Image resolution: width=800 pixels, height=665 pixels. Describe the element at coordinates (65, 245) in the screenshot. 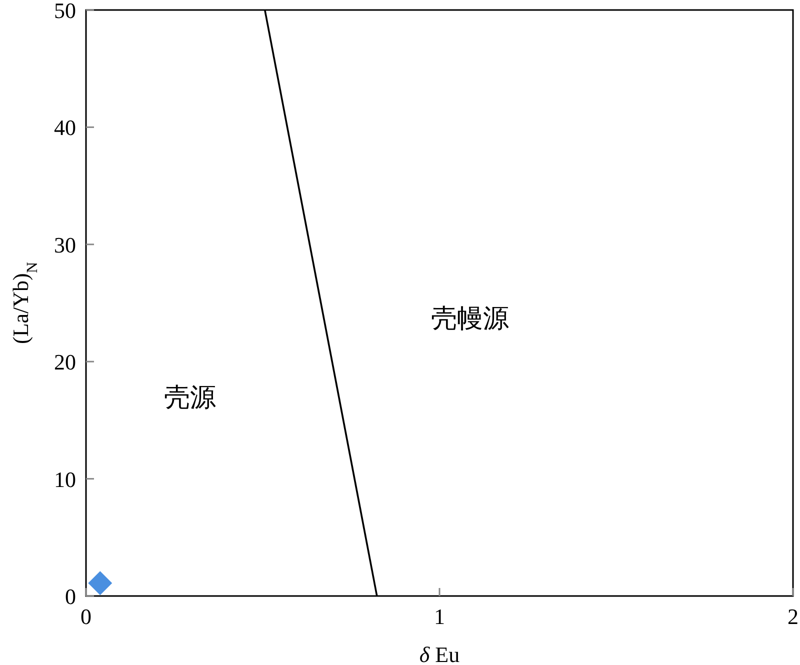

I see `y-tick-label: 30` at that location.